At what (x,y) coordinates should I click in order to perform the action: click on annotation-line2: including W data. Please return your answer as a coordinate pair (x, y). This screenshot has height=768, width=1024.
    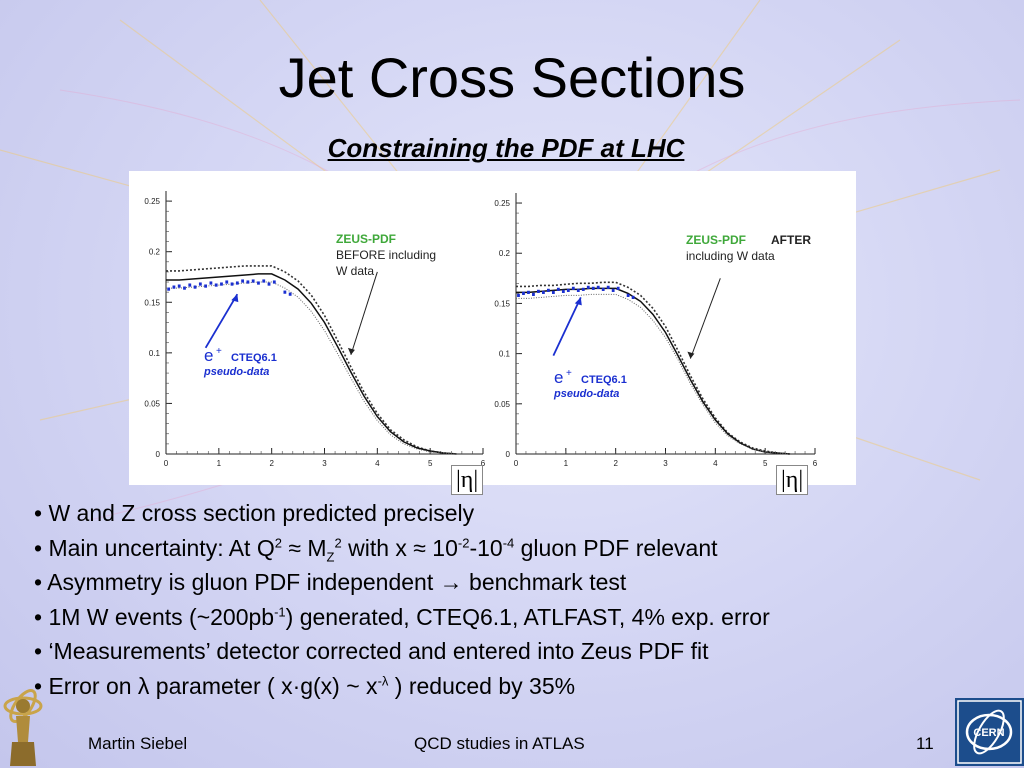
    Looking at the image, I should click on (730, 256).